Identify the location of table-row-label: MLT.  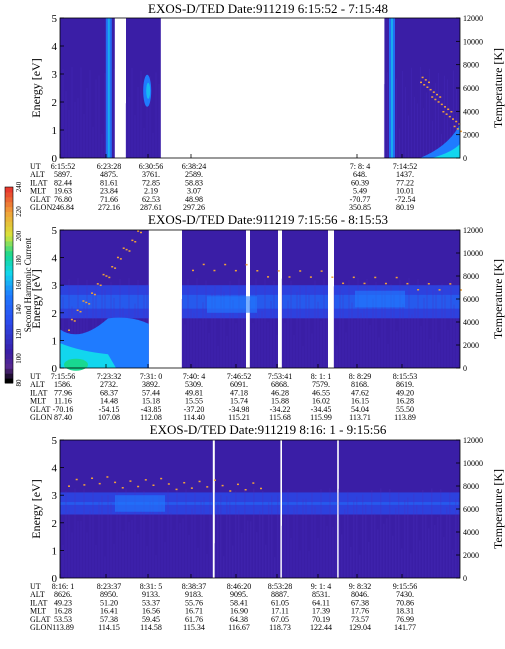
(38, 191).